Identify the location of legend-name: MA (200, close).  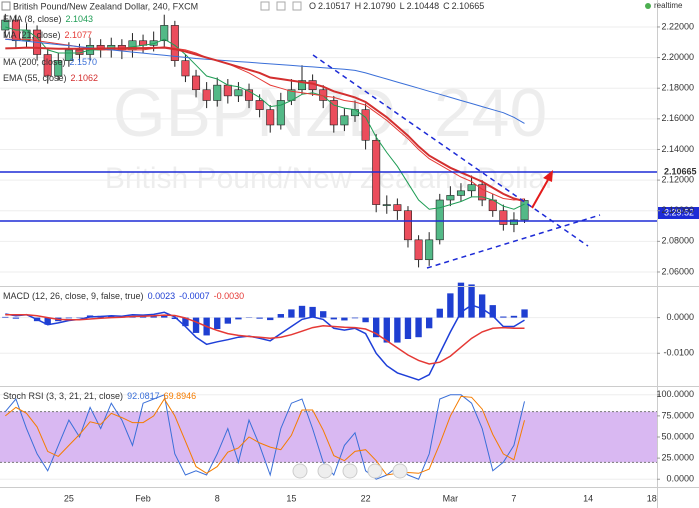
(34, 62).